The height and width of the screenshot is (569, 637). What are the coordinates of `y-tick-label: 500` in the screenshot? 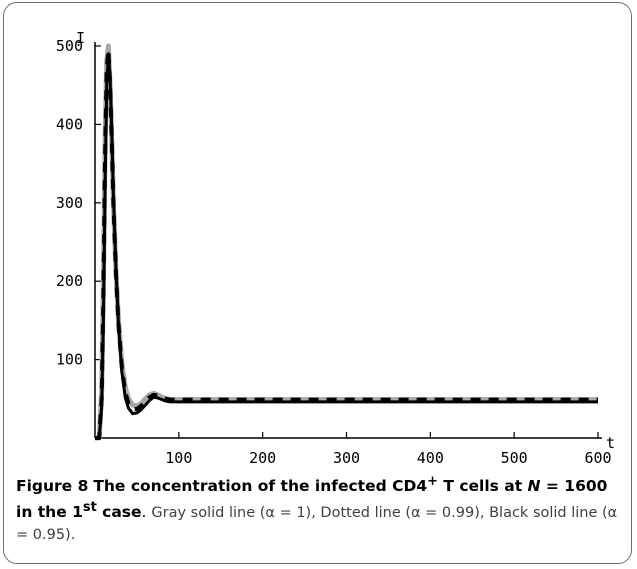 It's located at (69, 46).